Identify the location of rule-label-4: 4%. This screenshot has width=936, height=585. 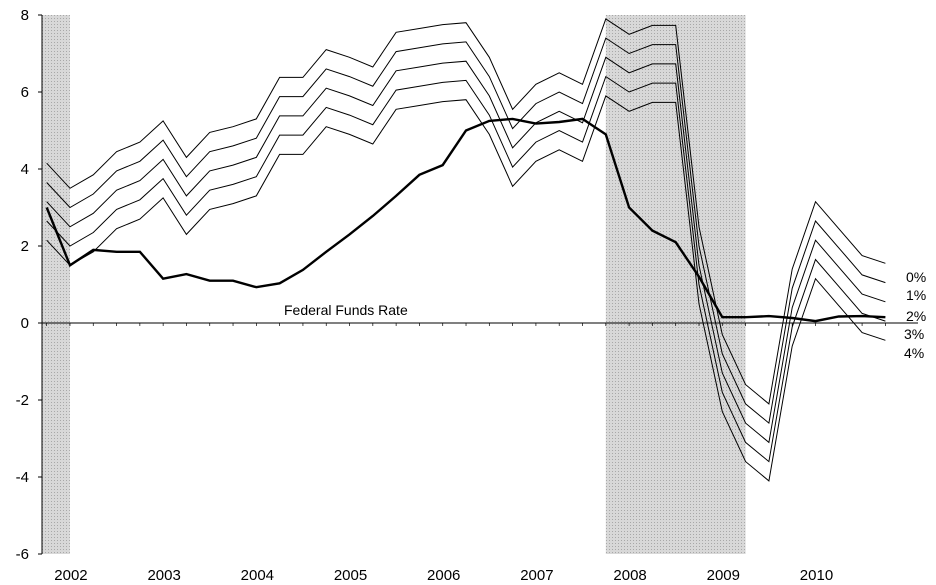
(914, 353).